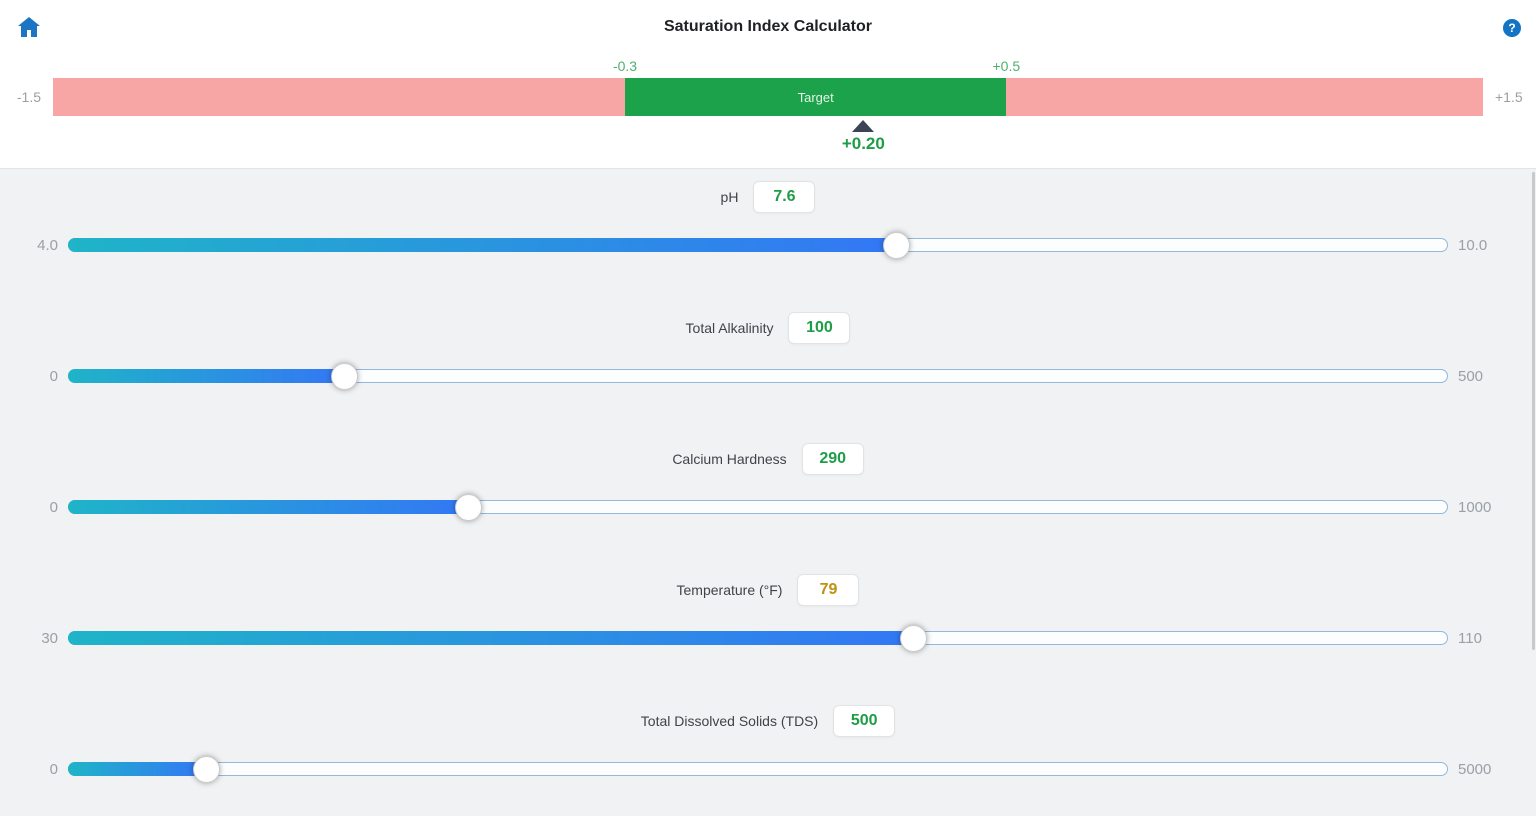 This screenshot has height=816, width=1536. I want to click on ph-slider-track, so click(758, 245).